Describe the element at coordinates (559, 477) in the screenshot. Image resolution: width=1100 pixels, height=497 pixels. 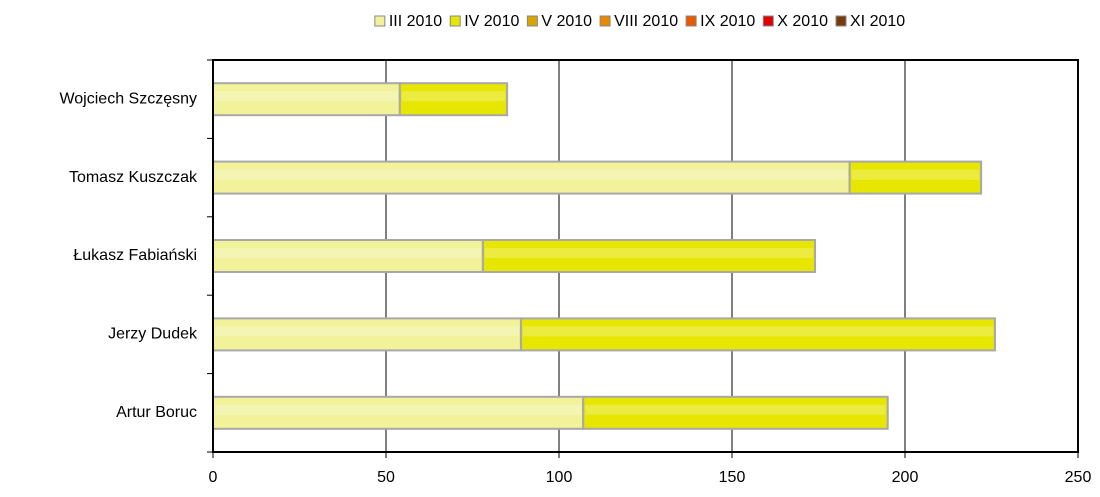
I see `x-tick-label: 100` at that location.